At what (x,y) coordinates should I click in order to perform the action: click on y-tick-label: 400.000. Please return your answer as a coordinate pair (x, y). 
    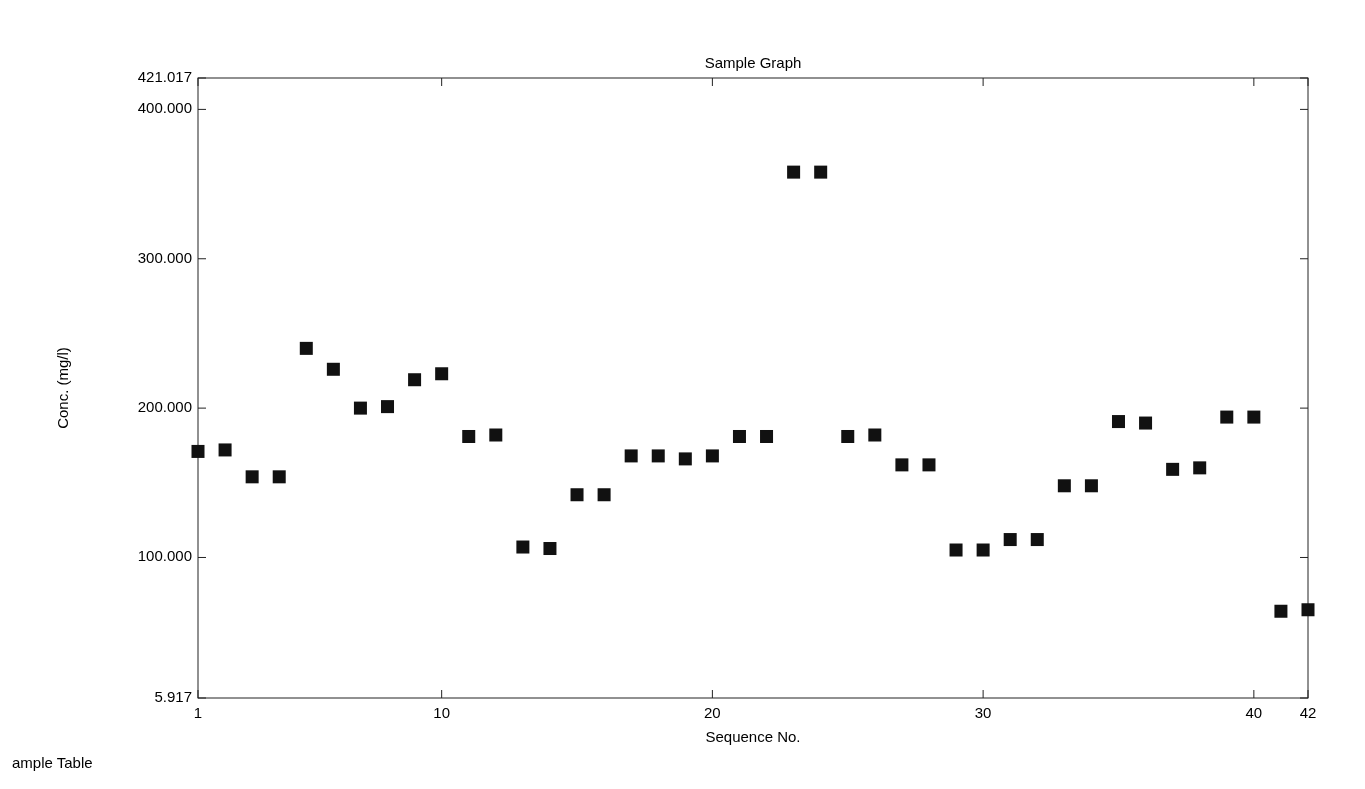
    Looking at the image, I should click on (164, 108).